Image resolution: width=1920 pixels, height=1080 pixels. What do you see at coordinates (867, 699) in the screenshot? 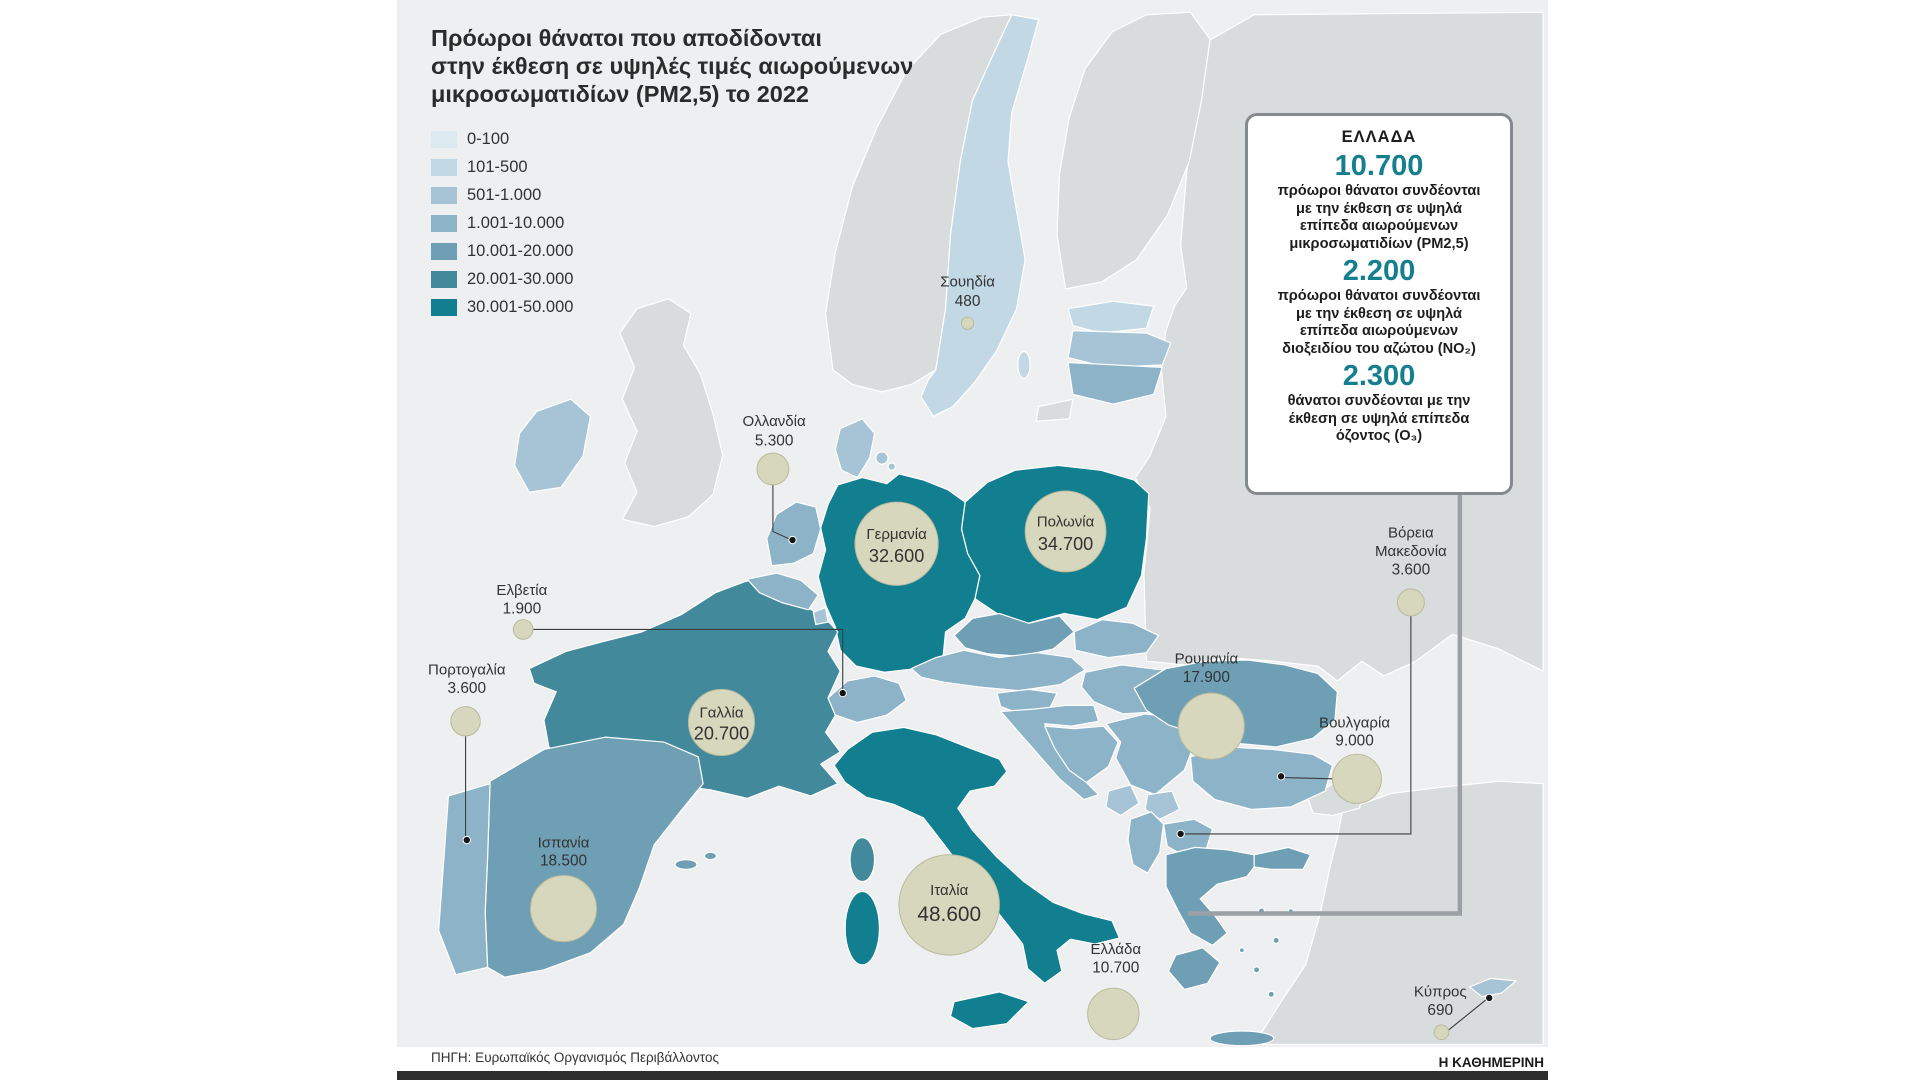
I see `country-switzerland` at bounding box center [867, 699].